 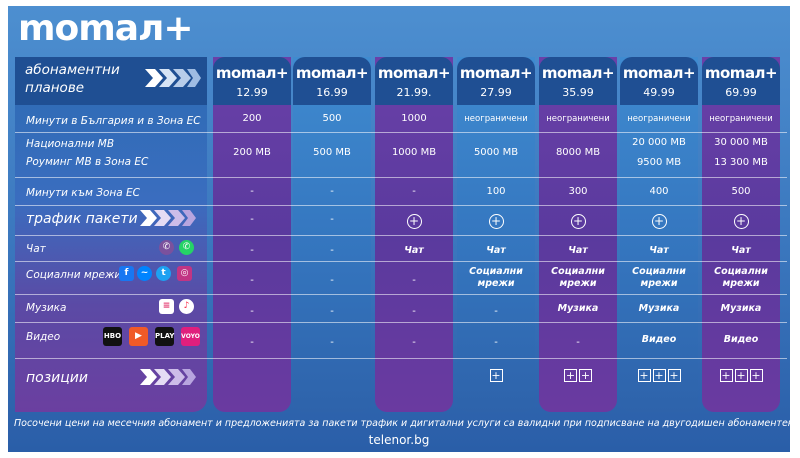 What do you see at coordinates (578, 92) in the screenshot?
I see `plan-price: 35.99` at bounding box center [578, 92].